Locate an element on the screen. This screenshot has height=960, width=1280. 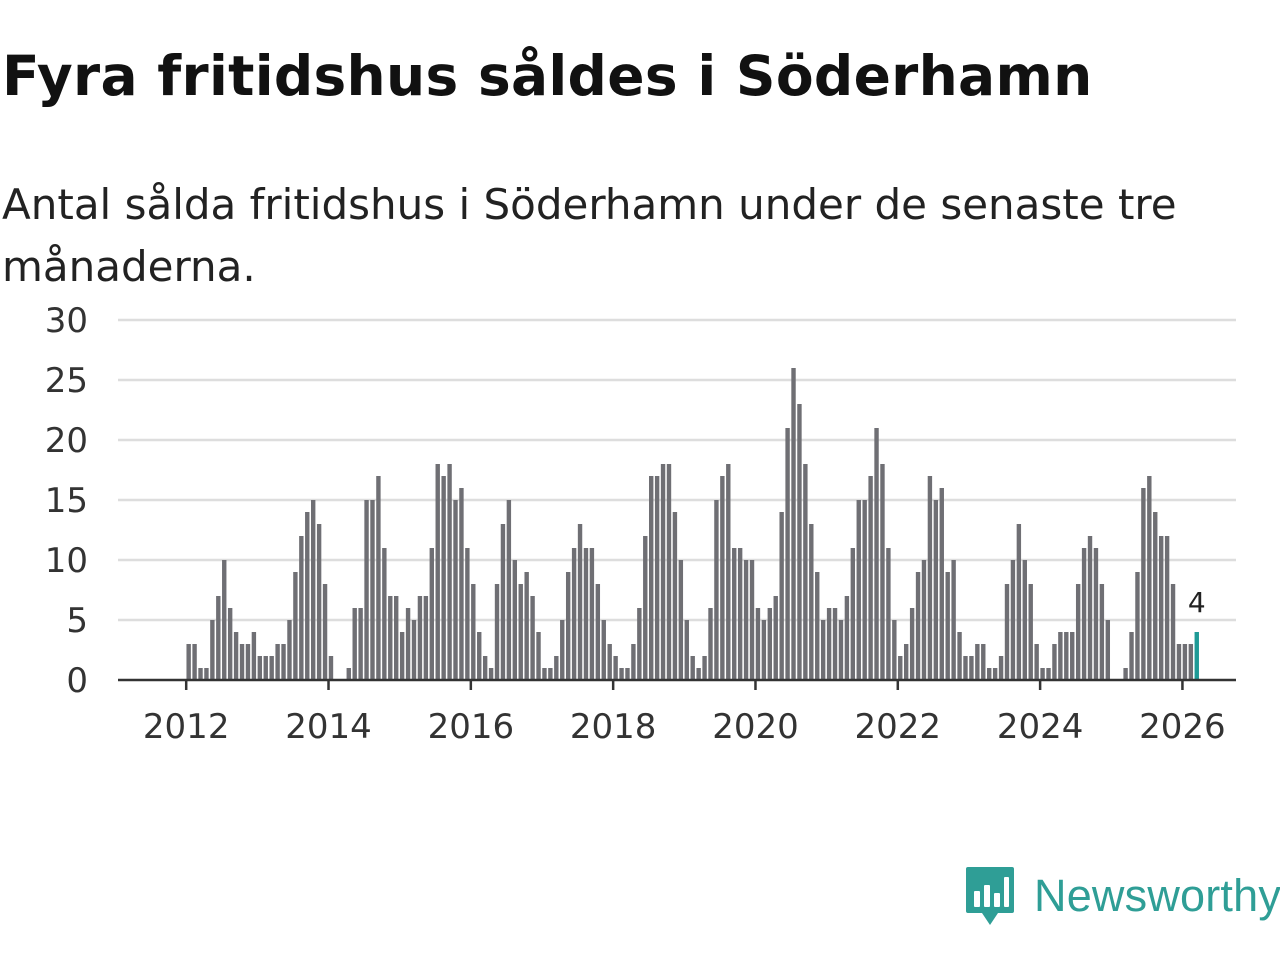
x-tick-label: 2018 is located at coordinates (613, 727).